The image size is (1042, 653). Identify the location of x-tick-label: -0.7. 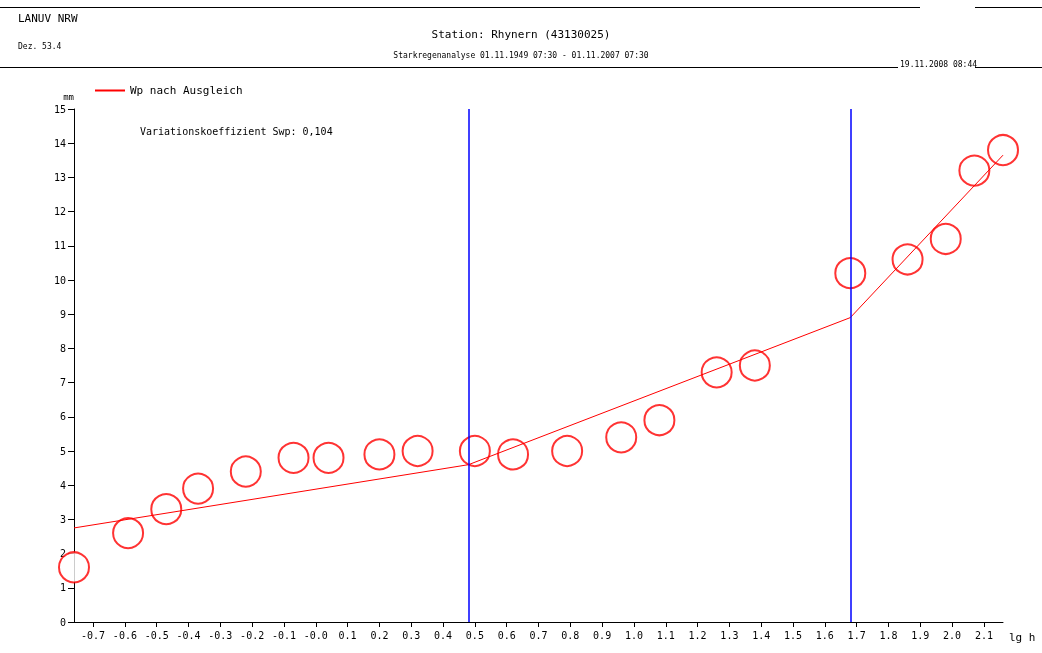
(93, 635).